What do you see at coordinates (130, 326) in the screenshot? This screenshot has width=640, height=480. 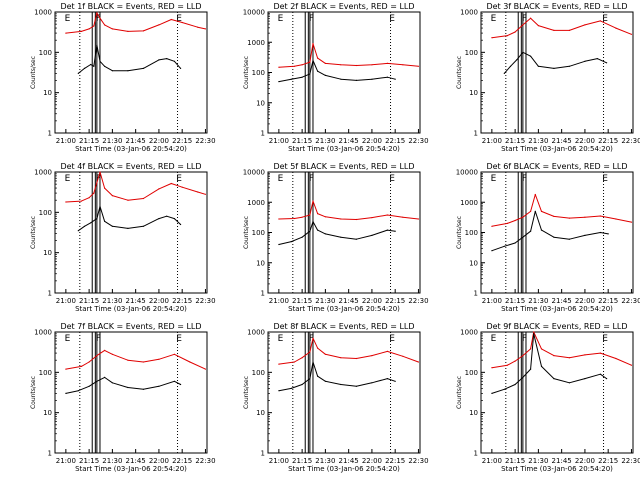 I see `panel-title: Det 7f BLACK = Events, RED = LLD` at bounding box center [130, 326].